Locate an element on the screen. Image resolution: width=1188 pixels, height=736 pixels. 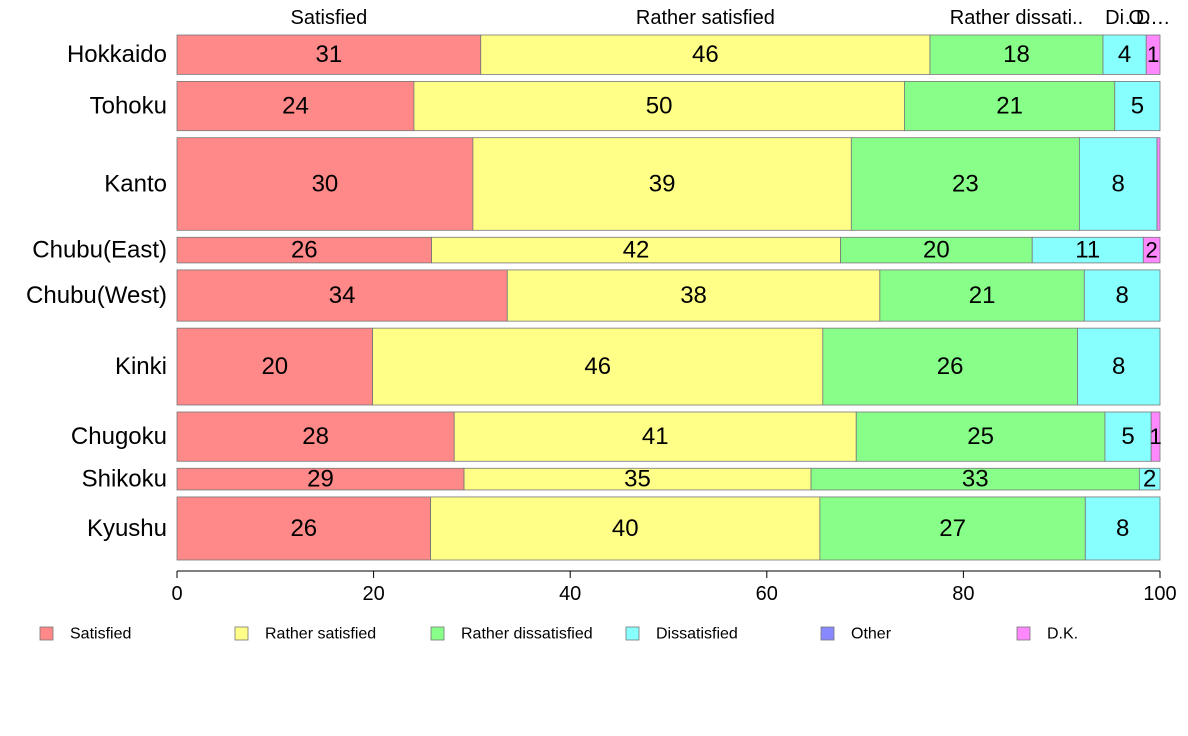
data-label: 34 is located at coordinates (342, 295).